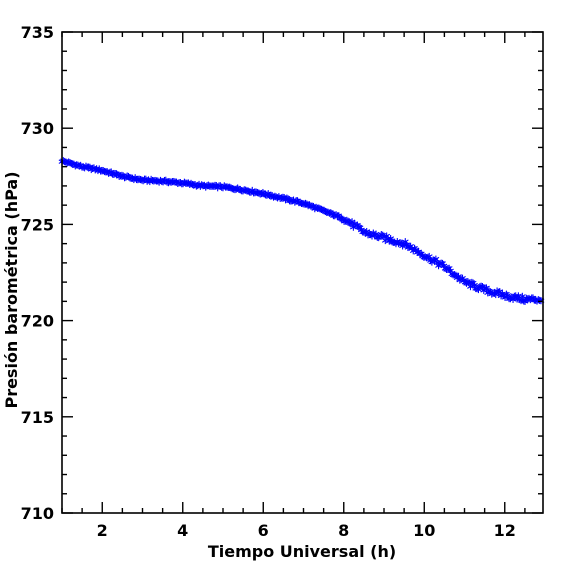 The width and height of the screenshot is (574, 574). Describe the element at coordinates (302, 551) in the screenshot. I see `x-axis-label: Tiempo Universal (h)` at that location.